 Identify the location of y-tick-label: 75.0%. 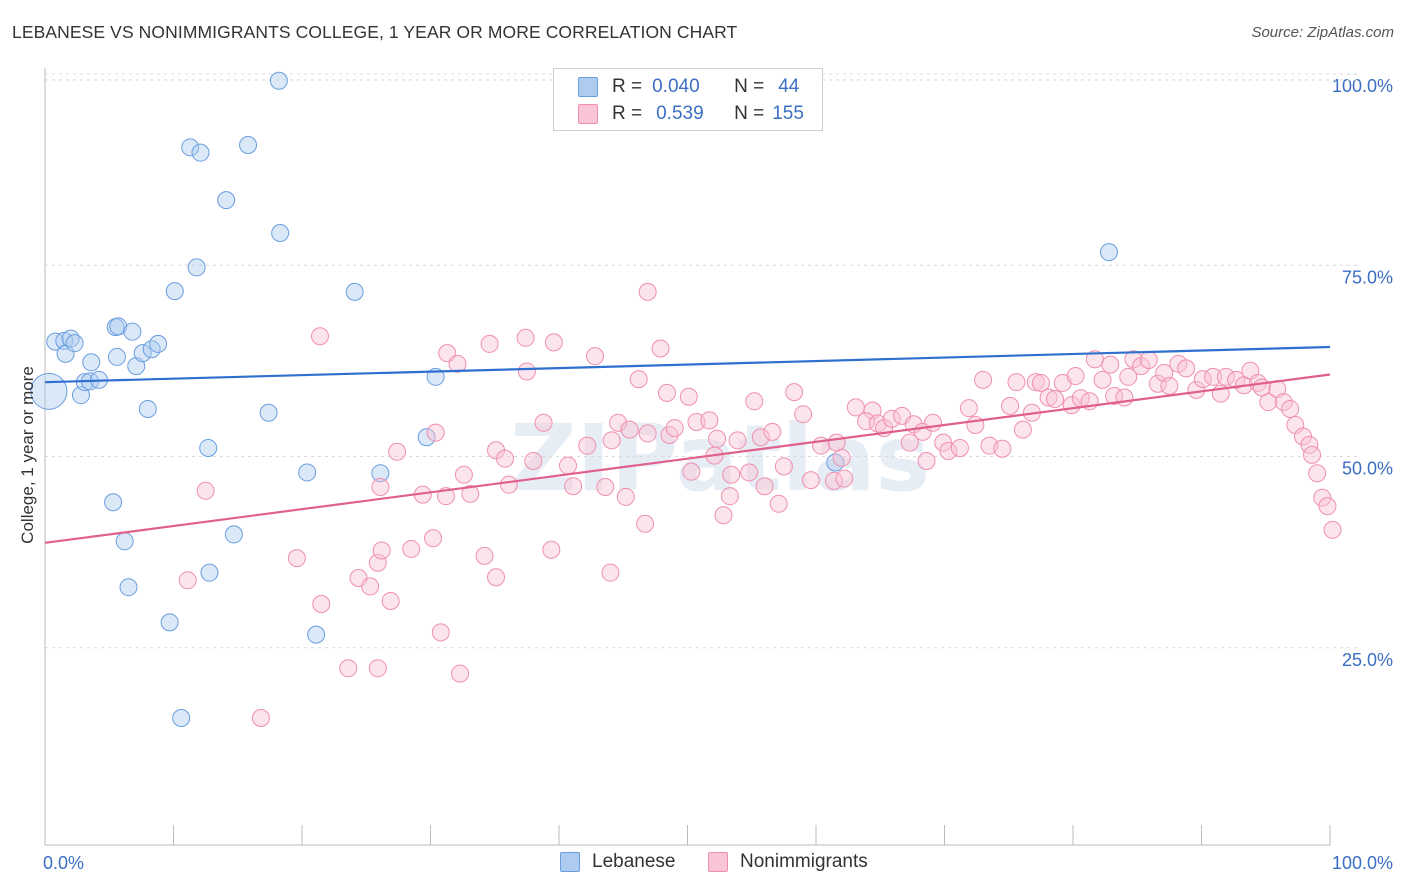
(1367, 277).